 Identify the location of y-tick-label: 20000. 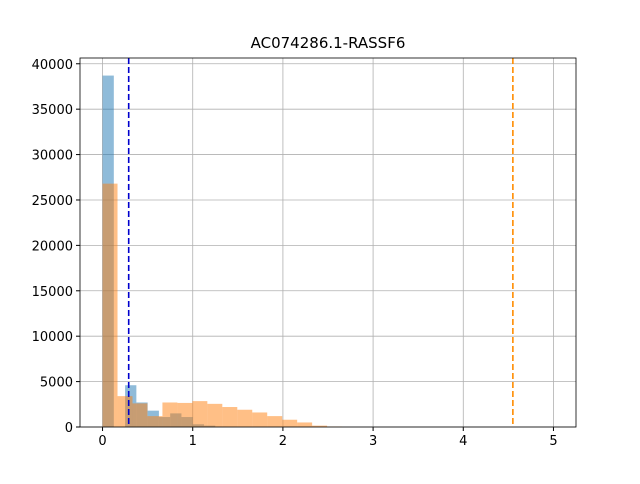
(52, 246).